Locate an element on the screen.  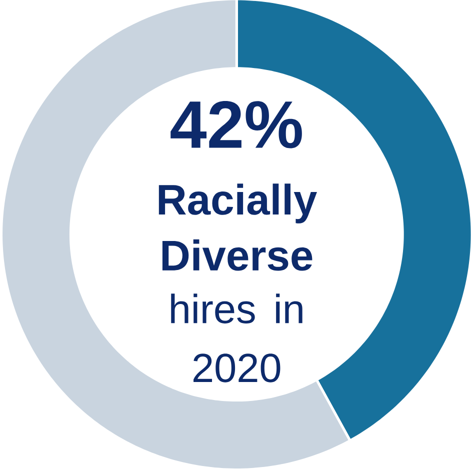
text: hires in 2020 is located at coordinates (236, 338).